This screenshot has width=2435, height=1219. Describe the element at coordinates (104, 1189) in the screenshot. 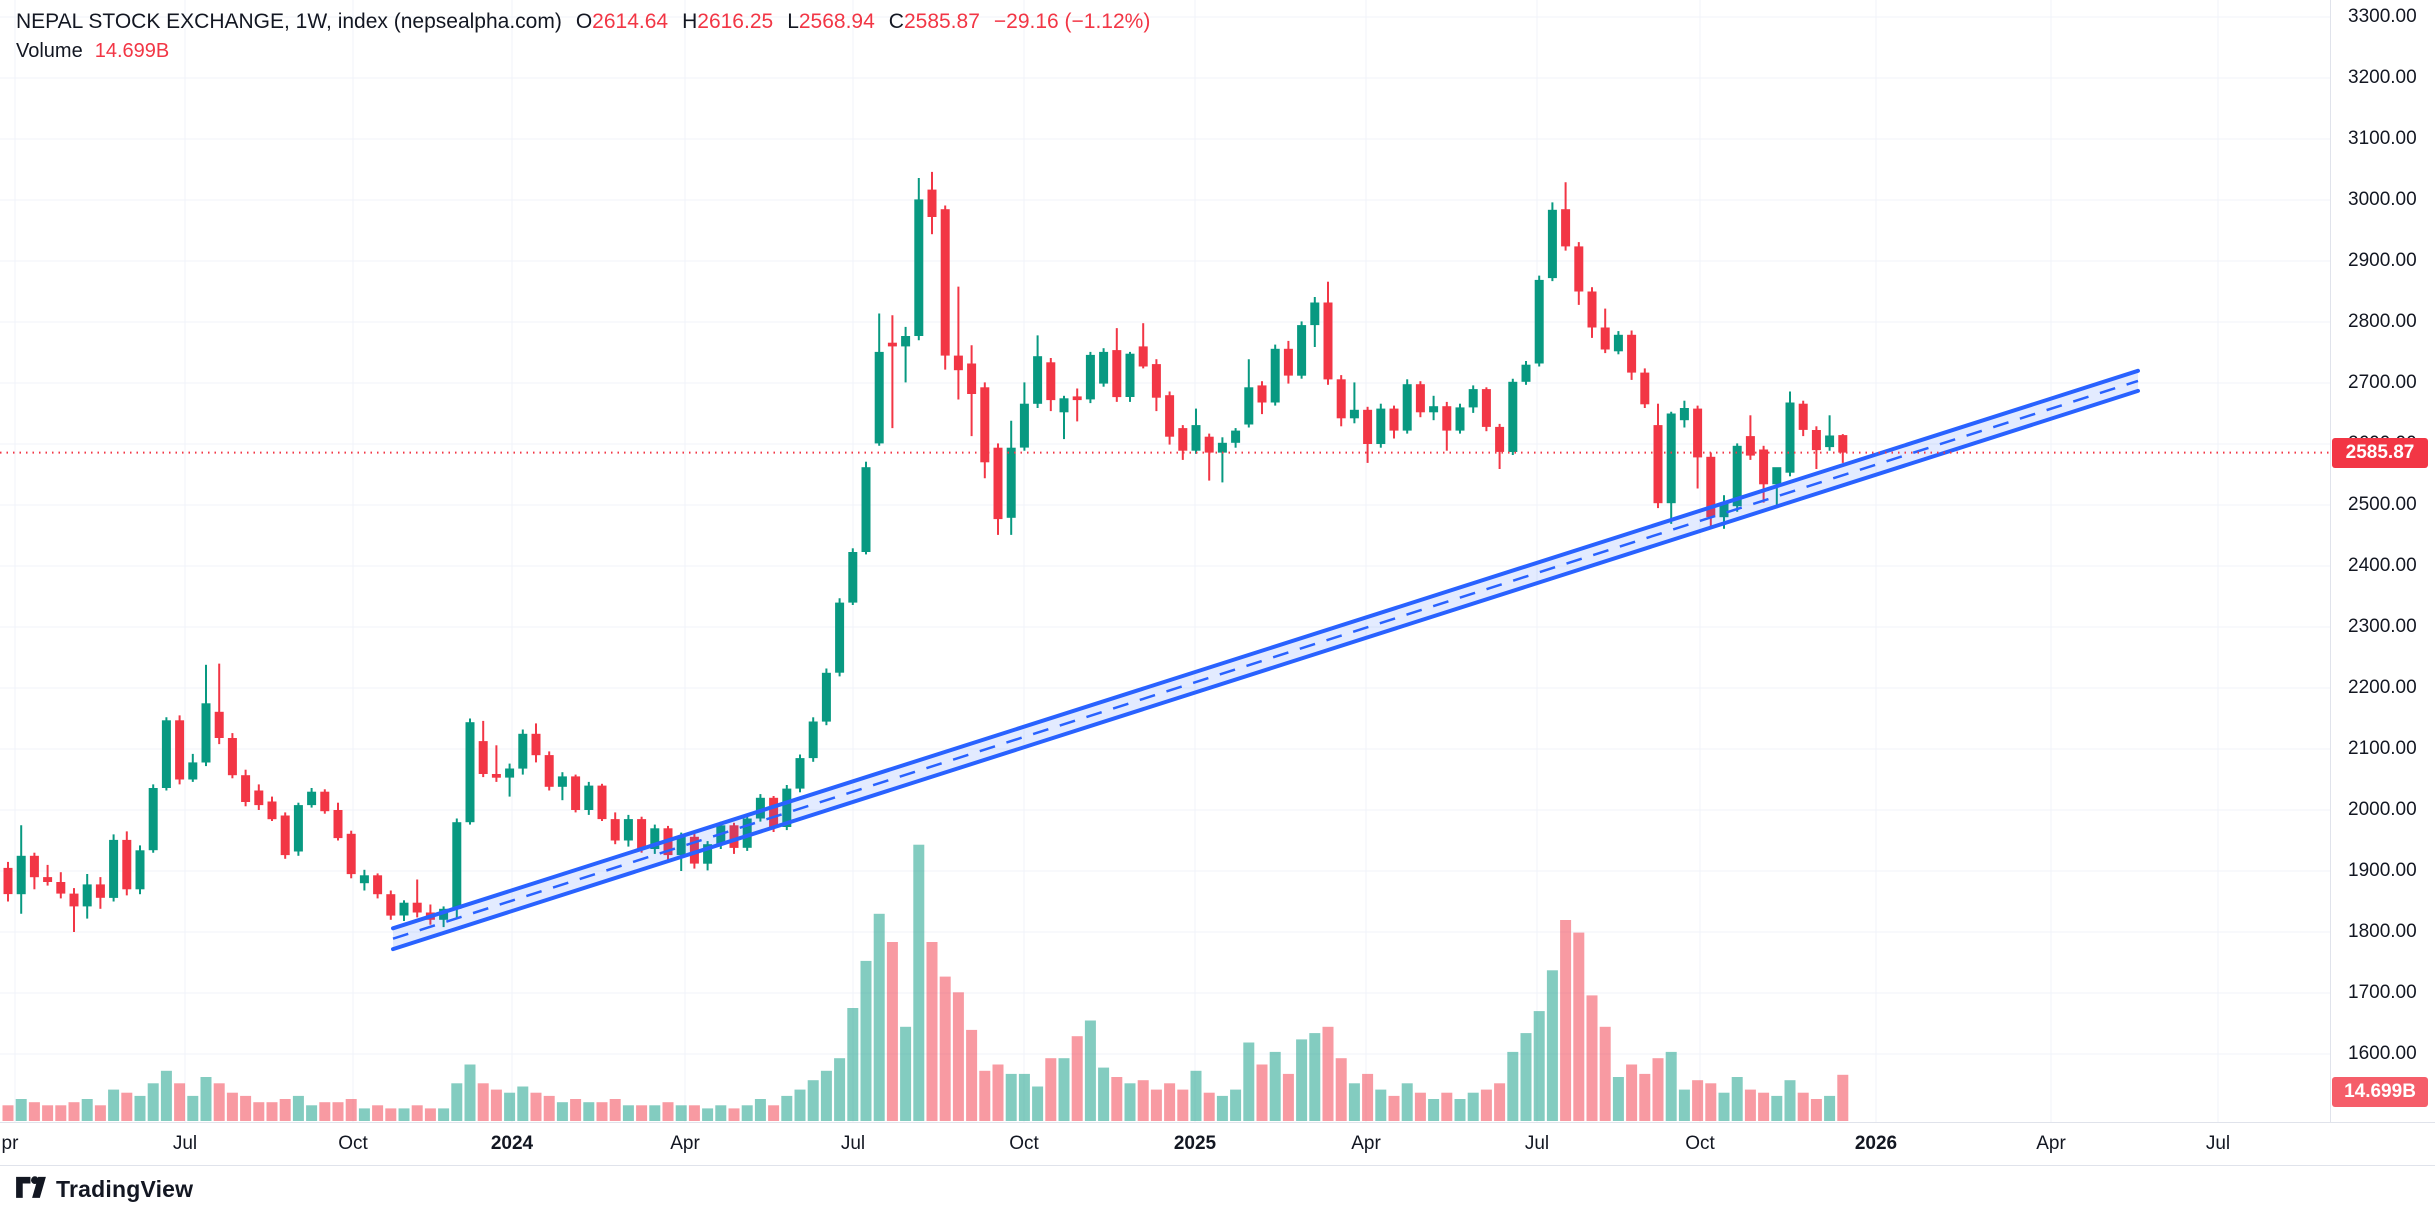

I see `tradingview-logo: TradingView` at that location.